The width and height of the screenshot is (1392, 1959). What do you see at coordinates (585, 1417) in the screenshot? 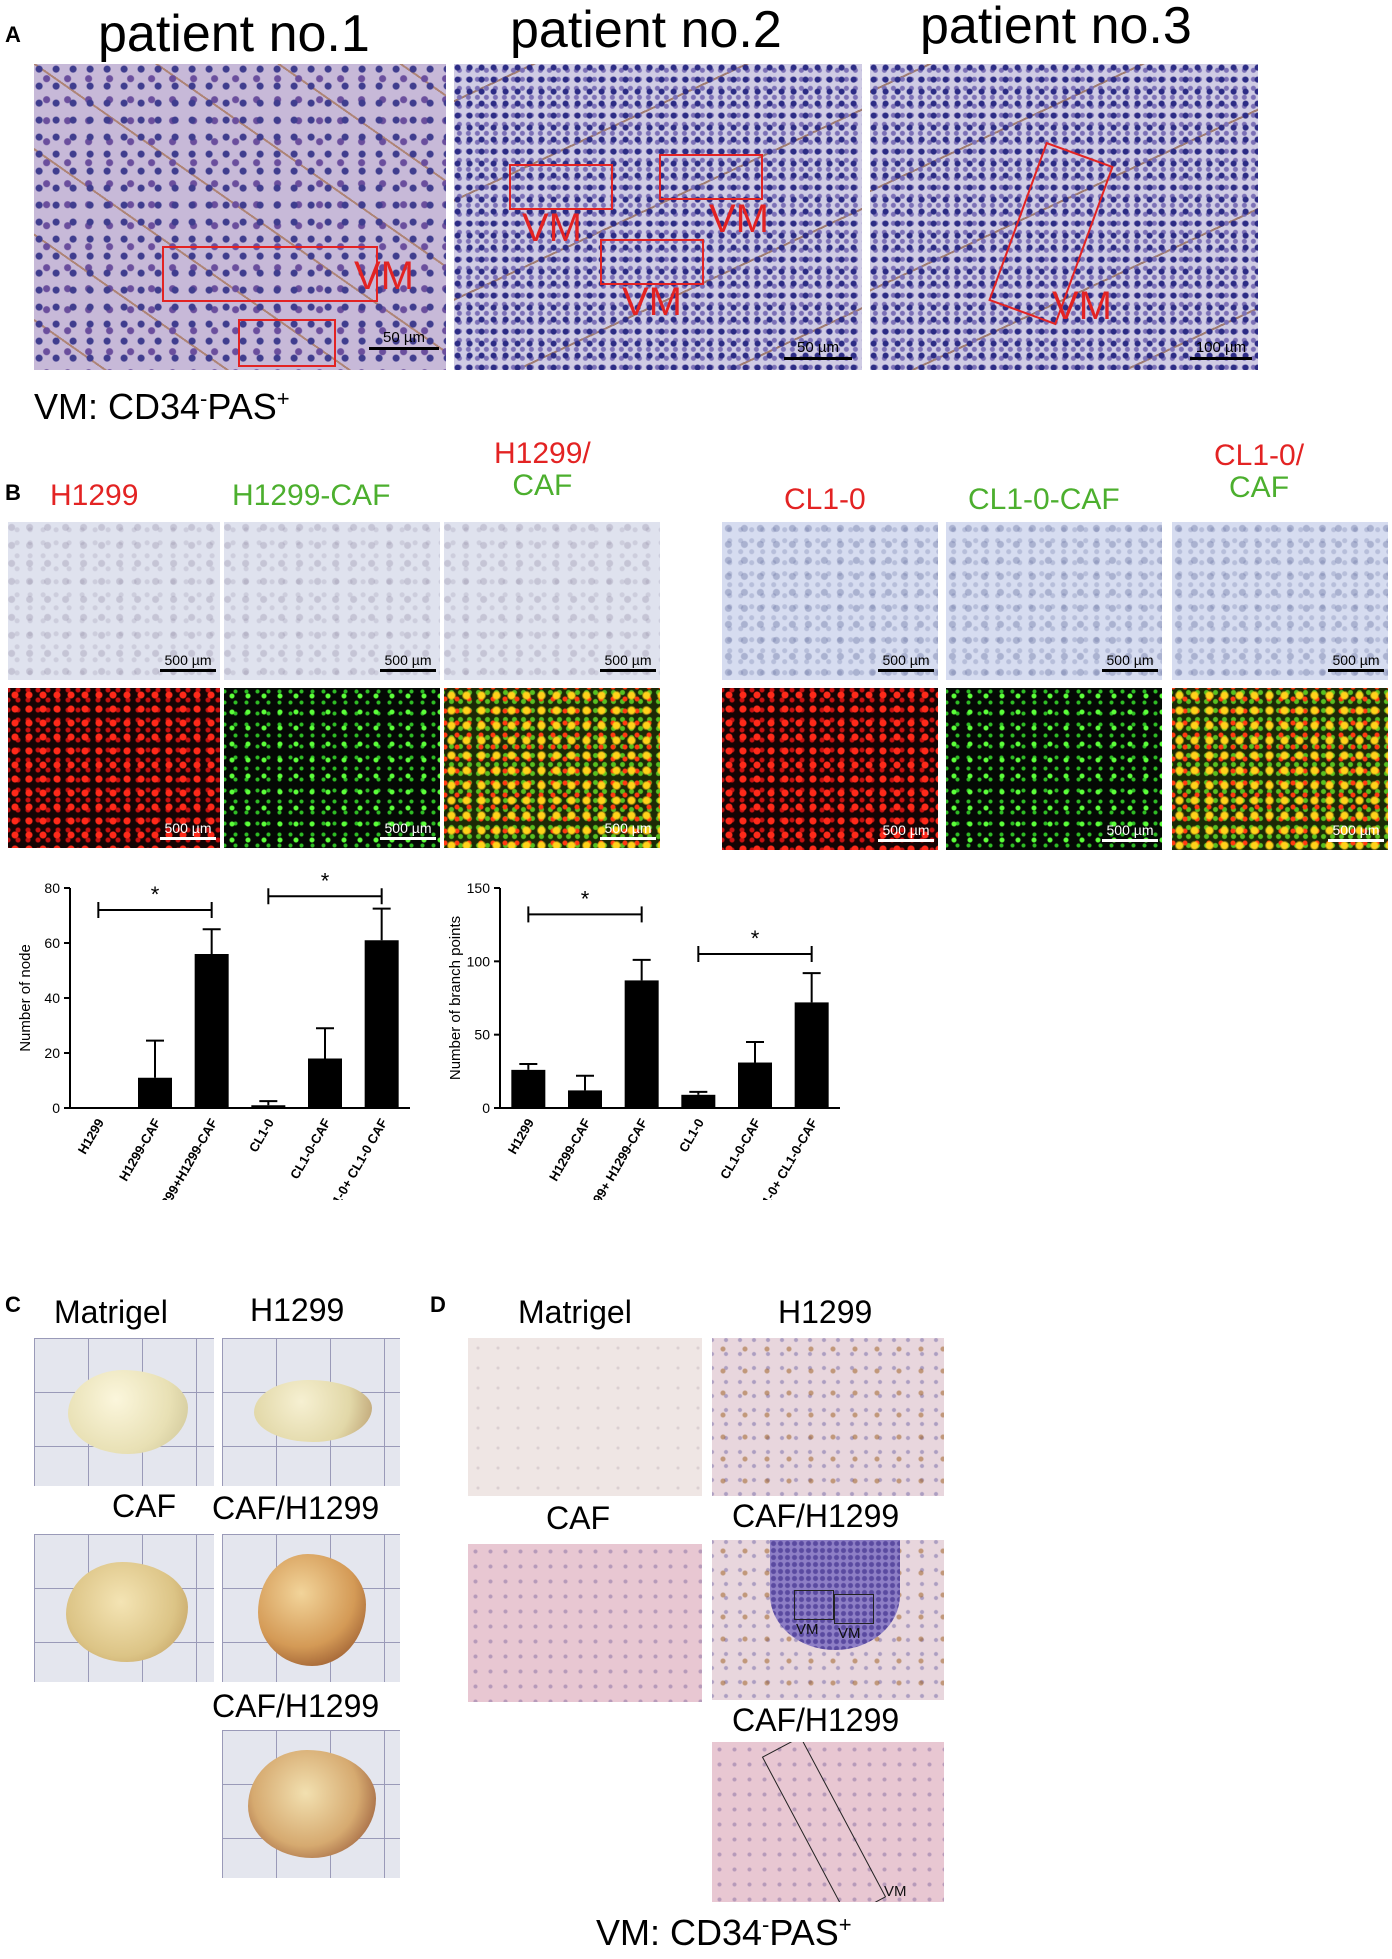
I see `matrigel-ihc-image` at bounding box center [585, 1417].